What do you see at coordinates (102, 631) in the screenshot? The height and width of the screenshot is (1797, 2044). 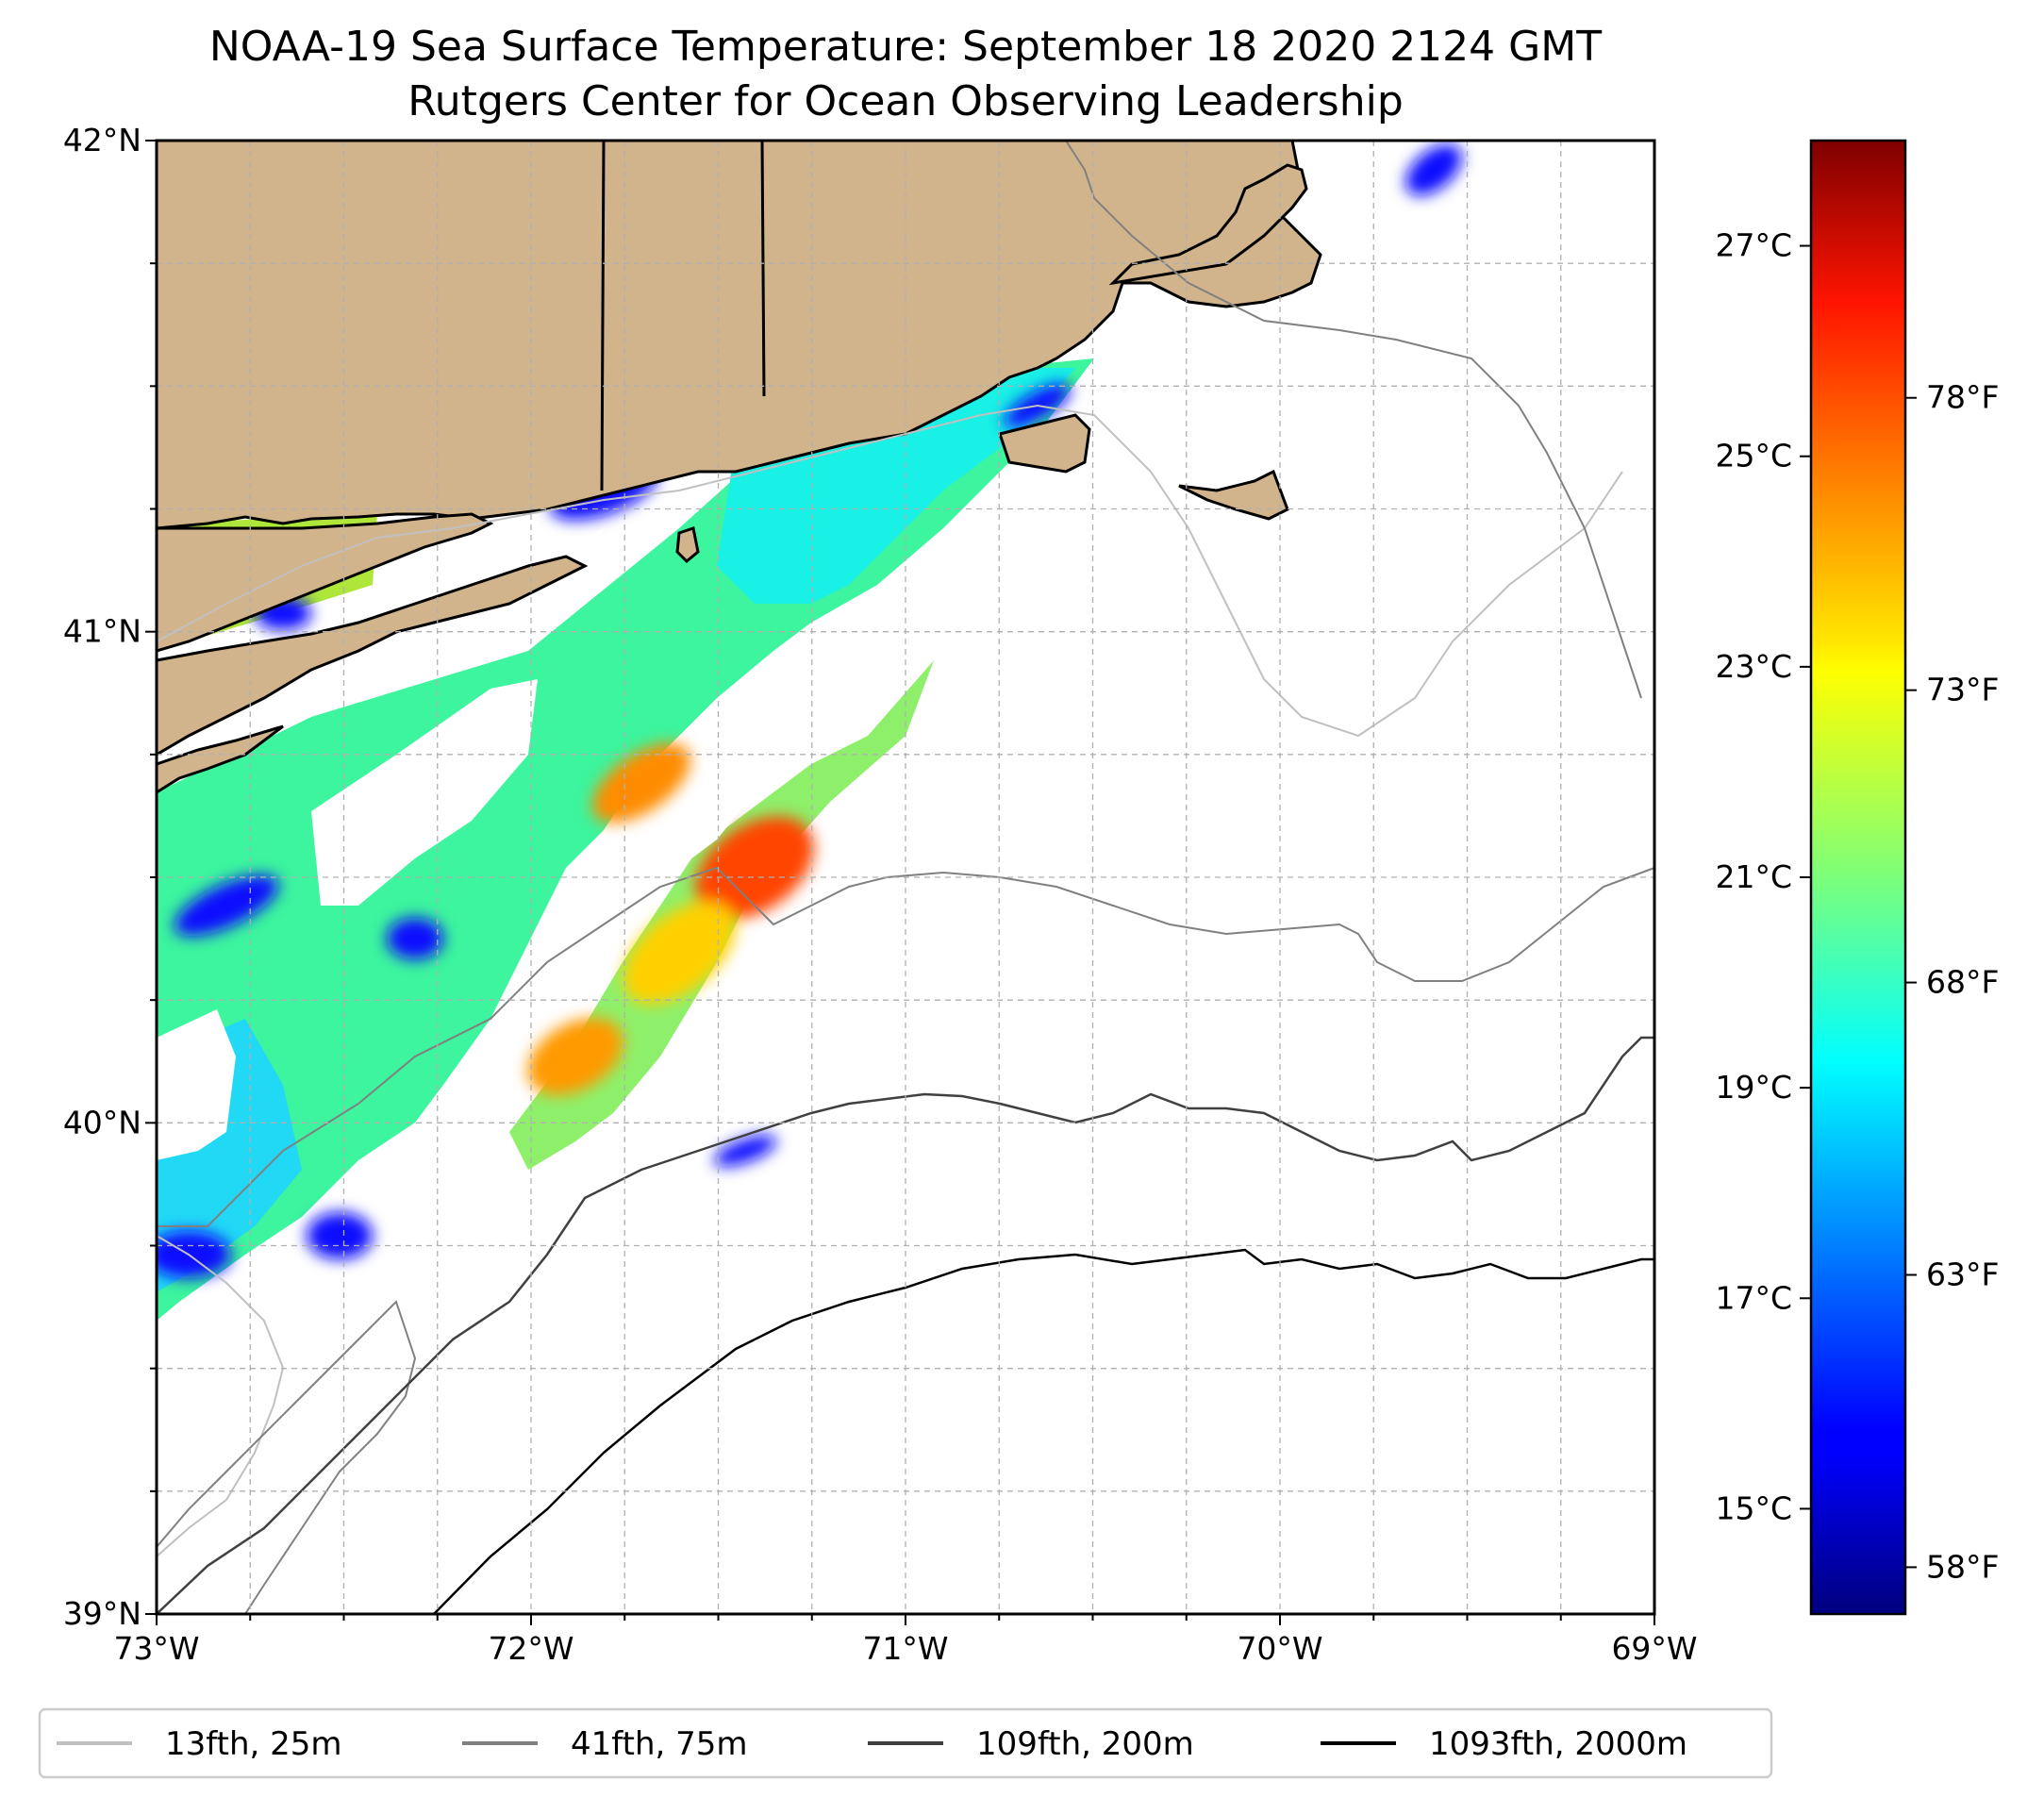 I see `y-tick-label: 41°N` at bounding box center [102, 631].